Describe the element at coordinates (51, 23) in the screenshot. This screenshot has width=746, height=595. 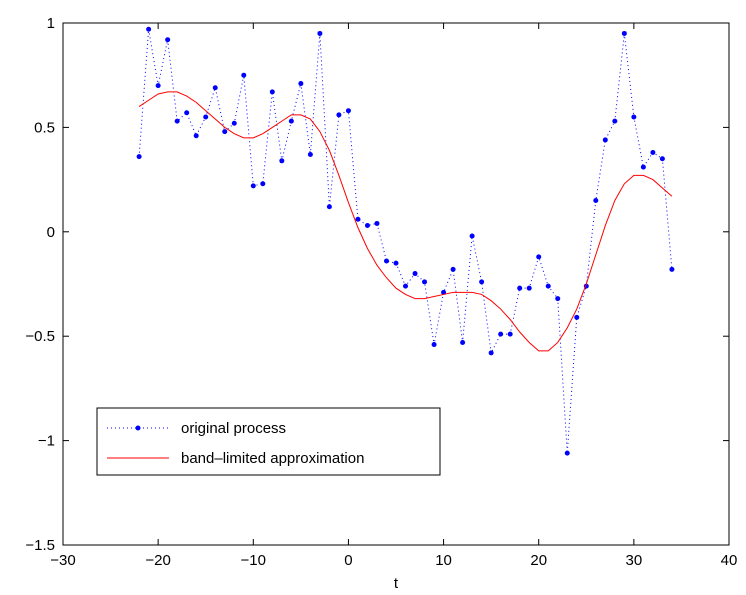
I see `y-tick-label: 1` at that location.